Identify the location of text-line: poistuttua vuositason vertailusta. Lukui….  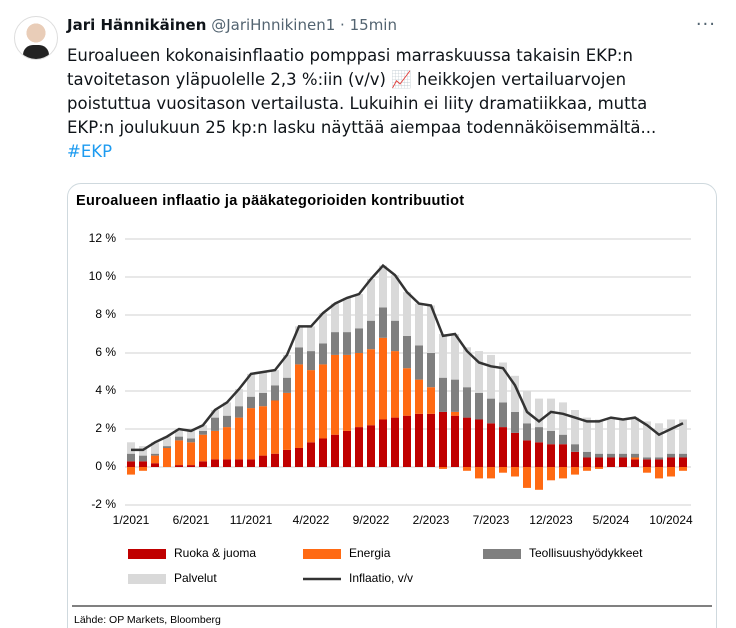
(357, 103).